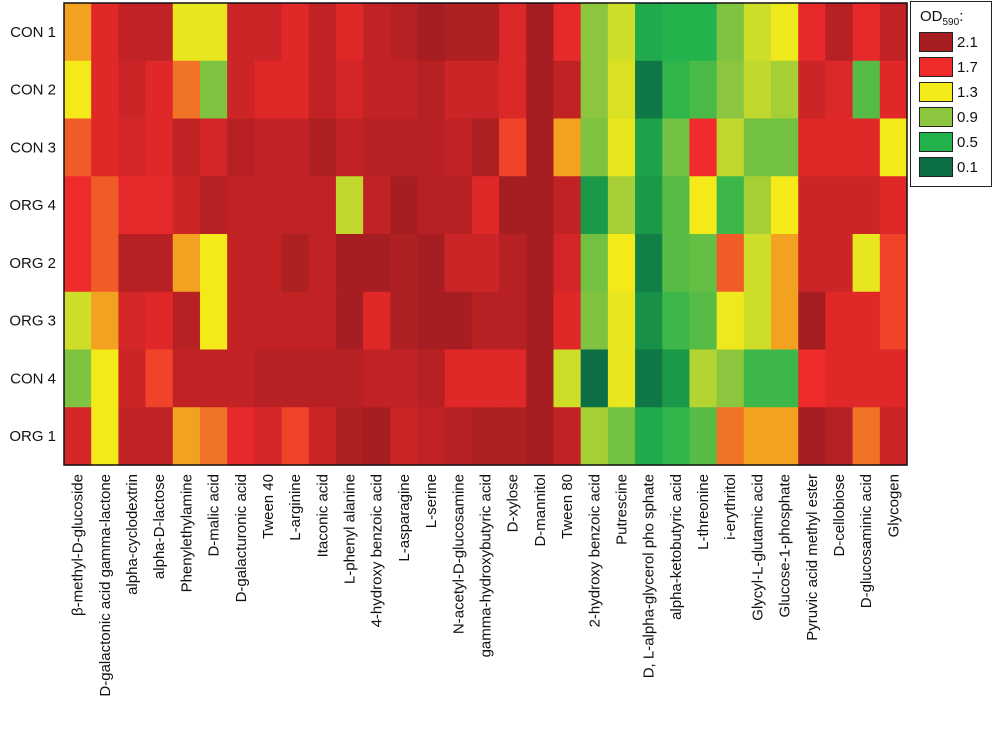  I want to click on column-label: L-threonine, so click(703, 512).